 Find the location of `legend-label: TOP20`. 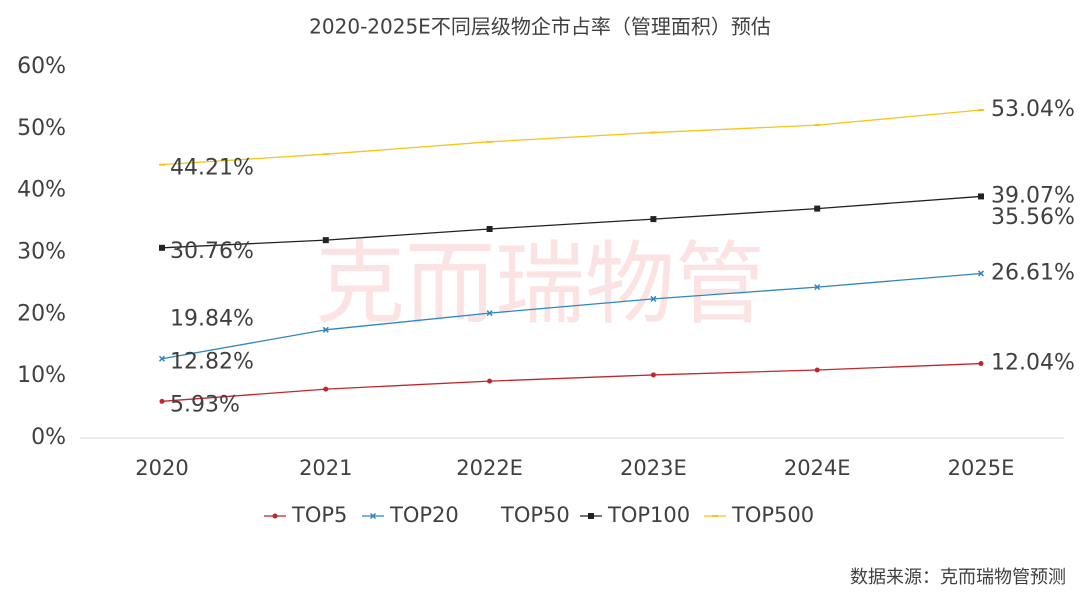

legend-label: TOP20 is located at coordinates (424, 515).